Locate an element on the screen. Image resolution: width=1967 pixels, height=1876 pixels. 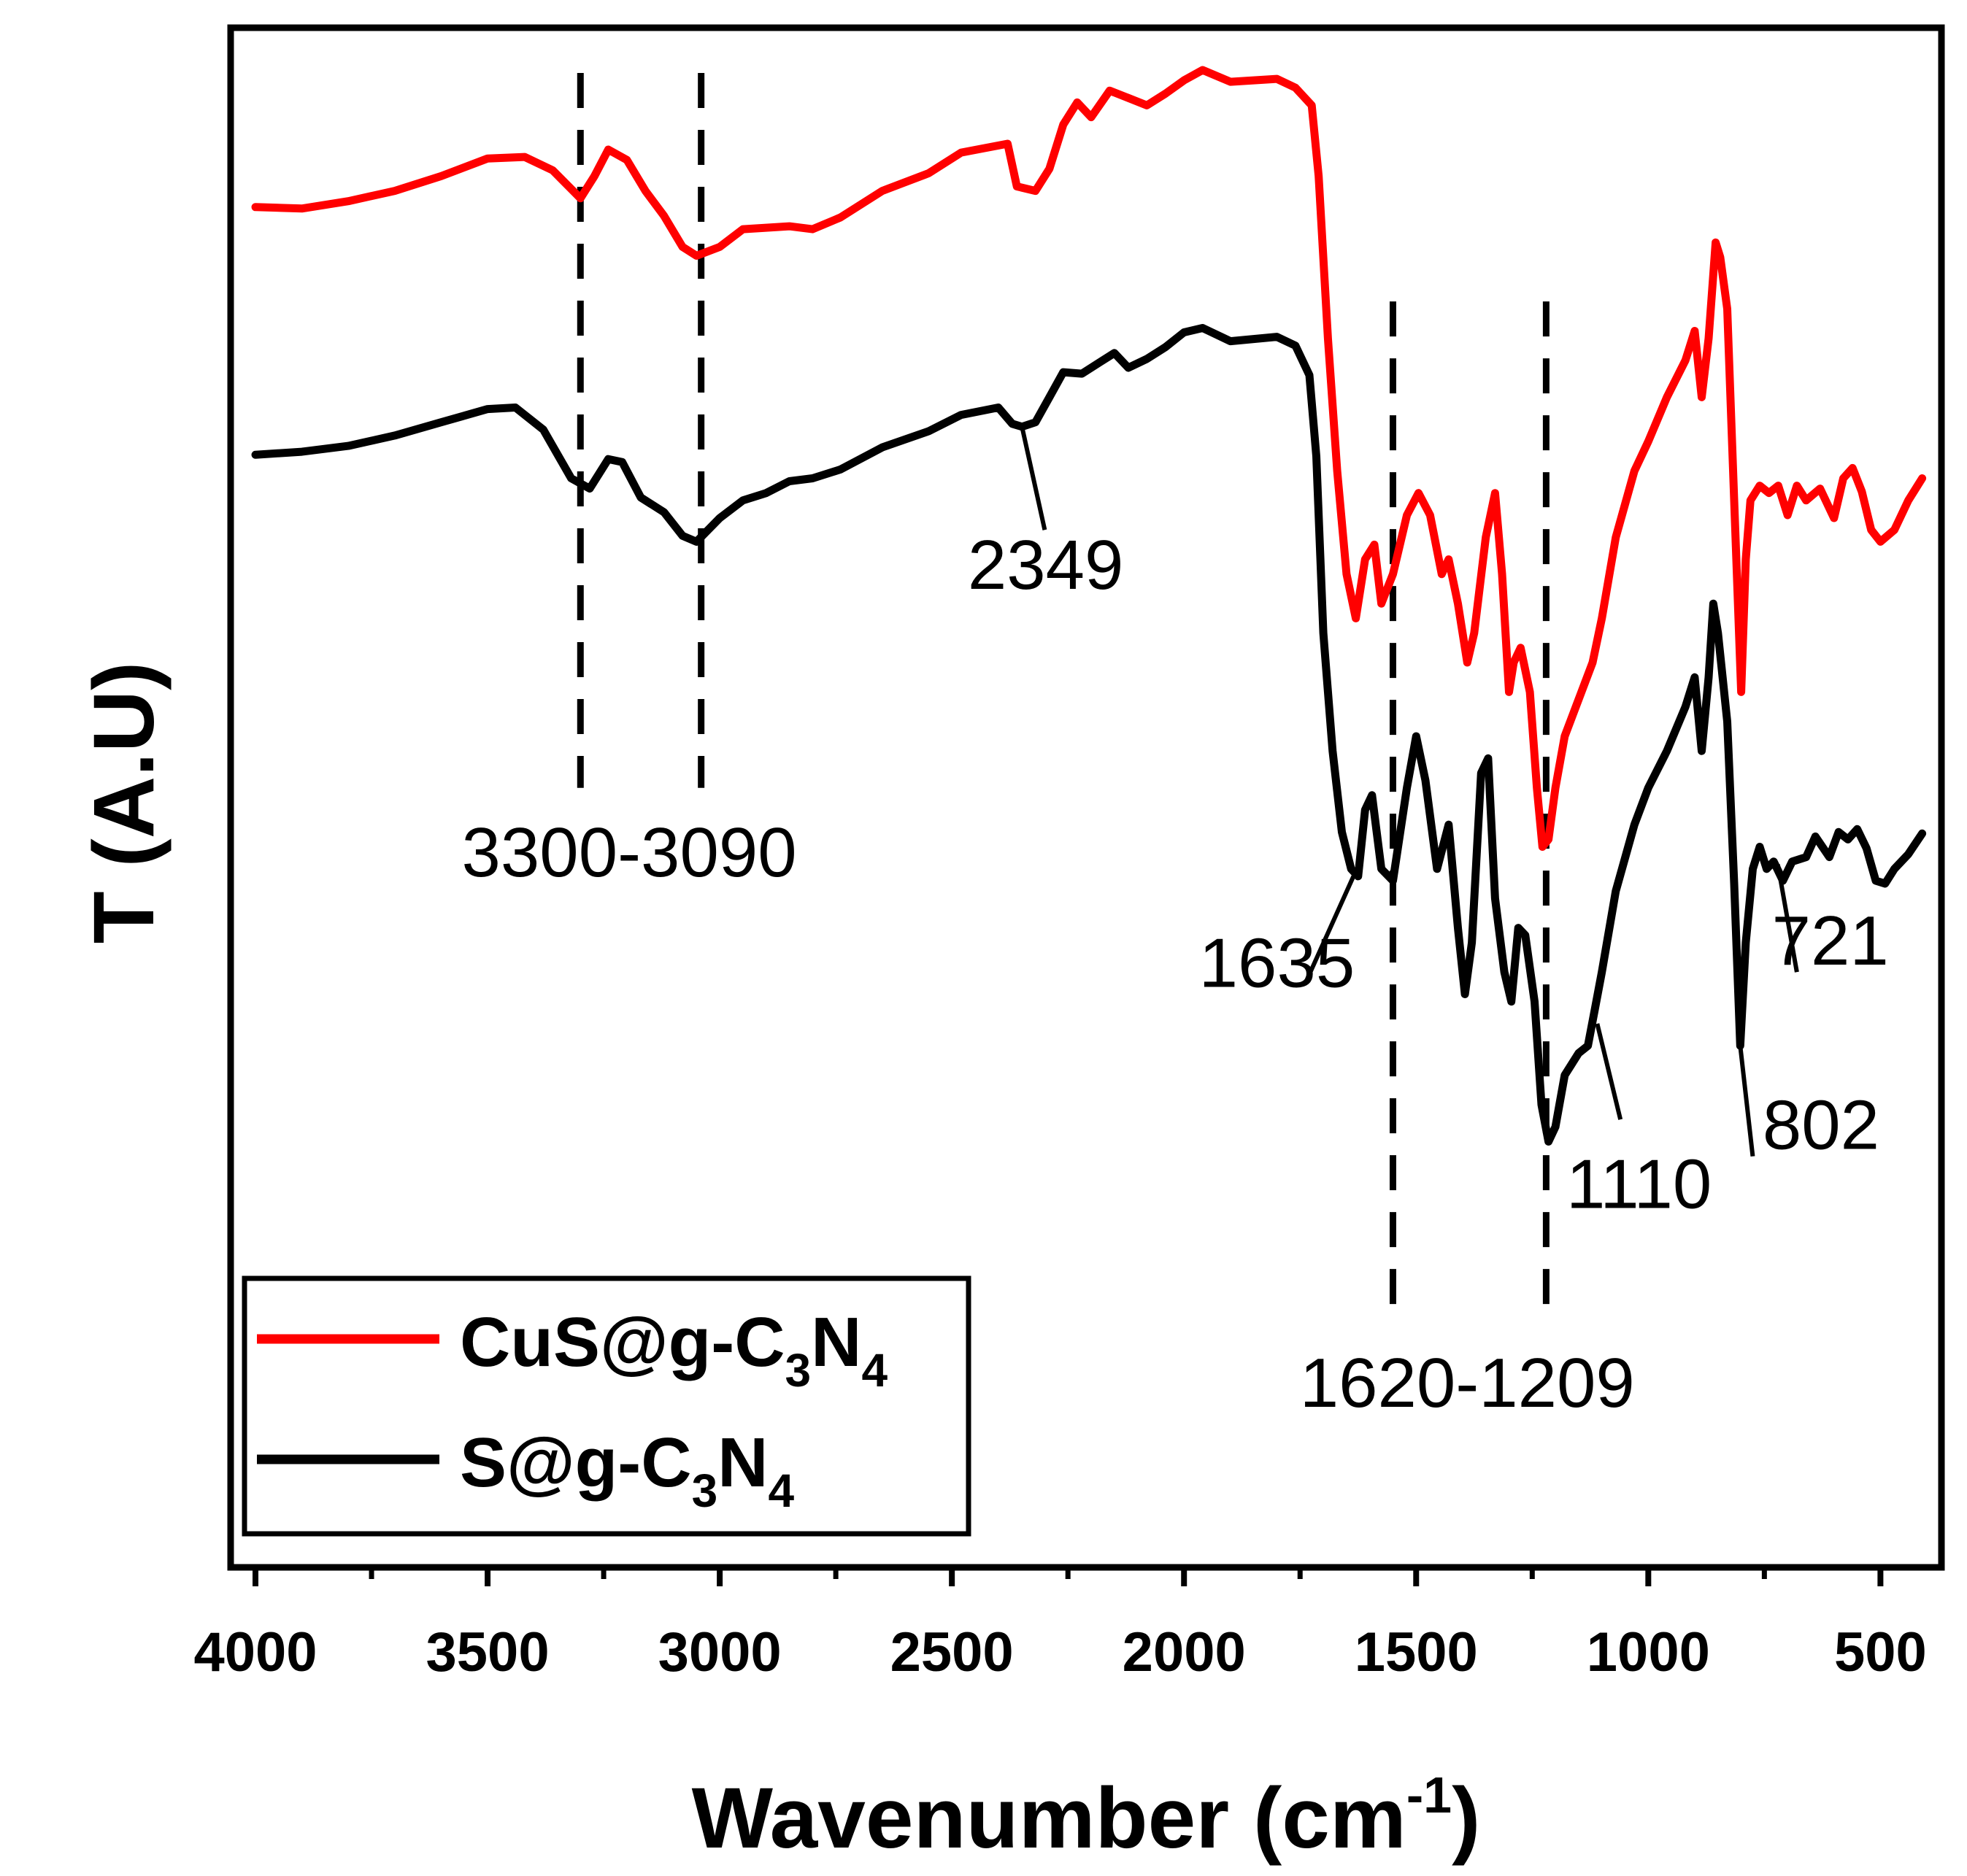
annotation-1110: 1110 is located at coordinates (1639, 1184).